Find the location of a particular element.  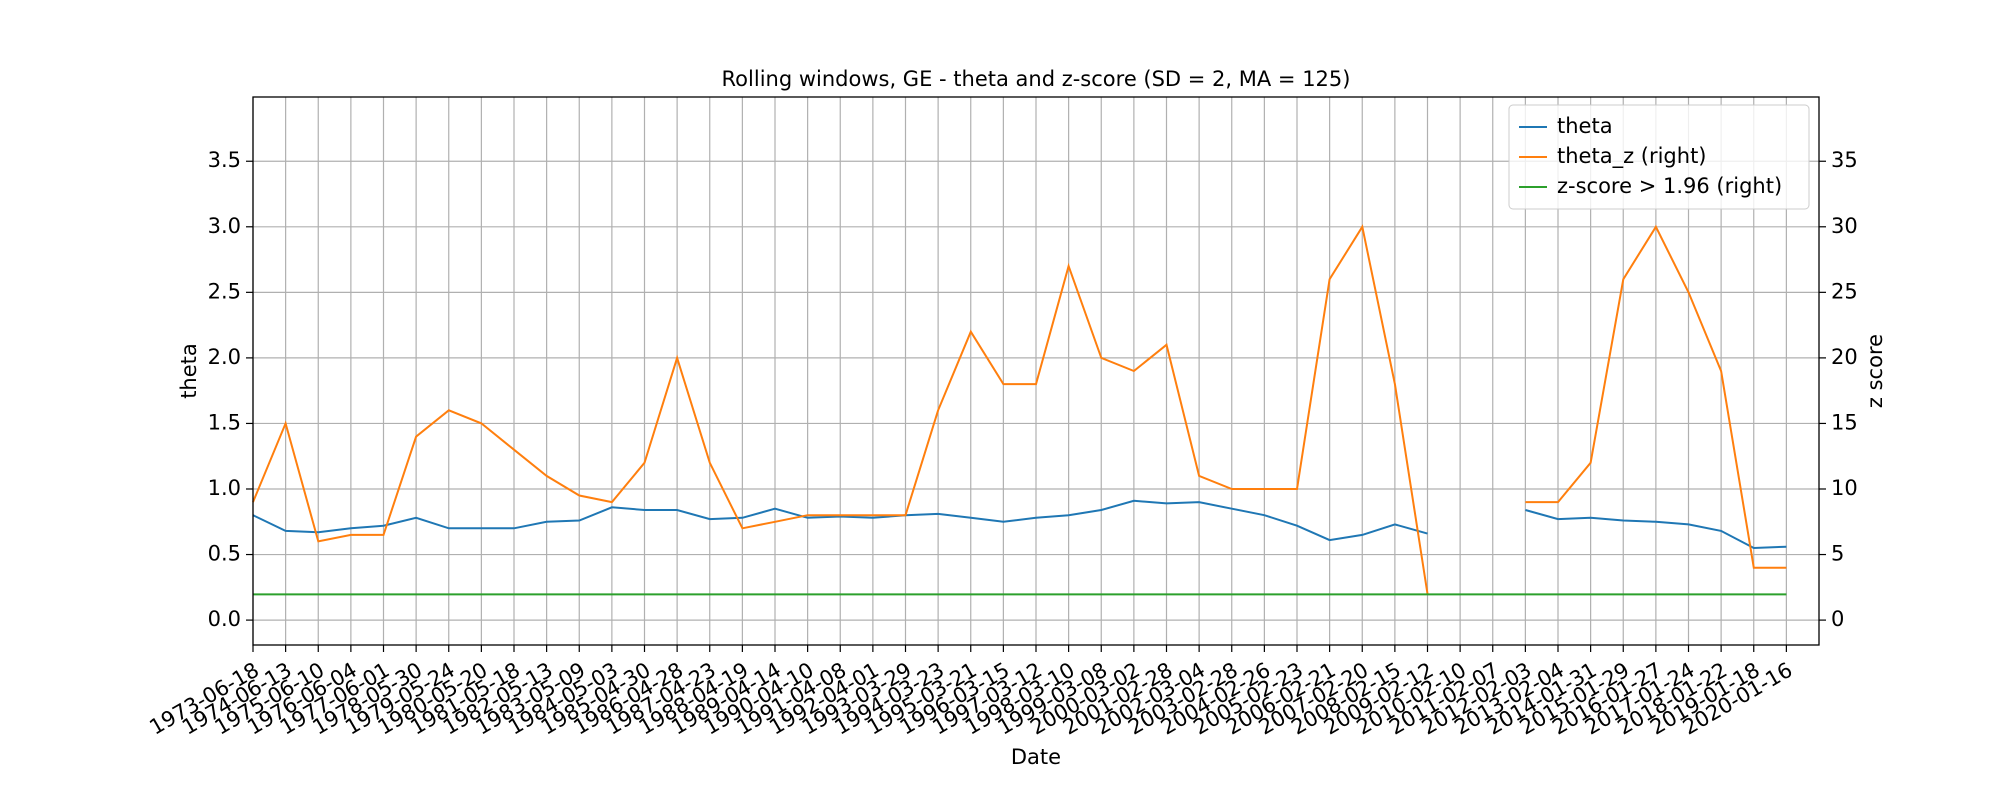

y-tick-label: 1.5 is located at coordinates (224, 422).